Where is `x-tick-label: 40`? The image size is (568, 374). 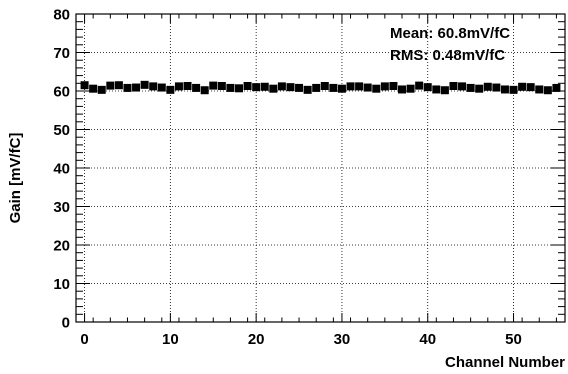
x-tick-label: 40 is located at coordinates (427, 339).